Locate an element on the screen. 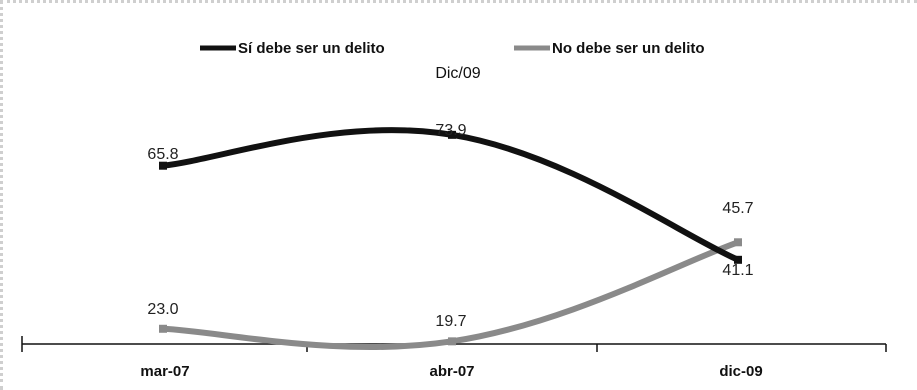  data-label-series-2-point-1: 23.0 is located at coordinates (162, 309).